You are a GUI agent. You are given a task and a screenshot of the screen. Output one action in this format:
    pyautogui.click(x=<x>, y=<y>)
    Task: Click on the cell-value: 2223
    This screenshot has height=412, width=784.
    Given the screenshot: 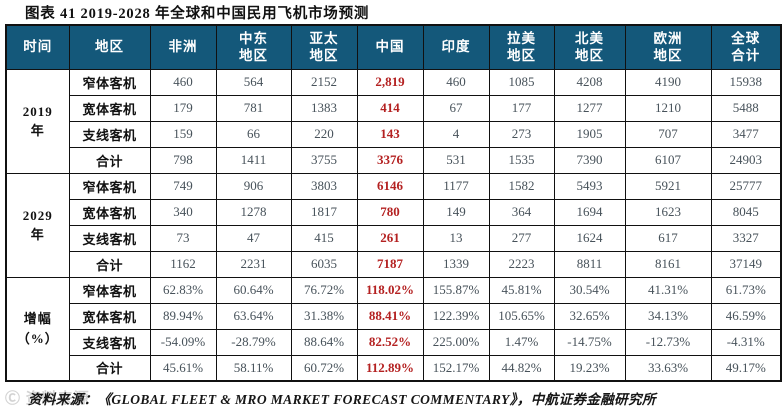 What is the action you would take?
    pyautogui.click(x=521, y=264)
    